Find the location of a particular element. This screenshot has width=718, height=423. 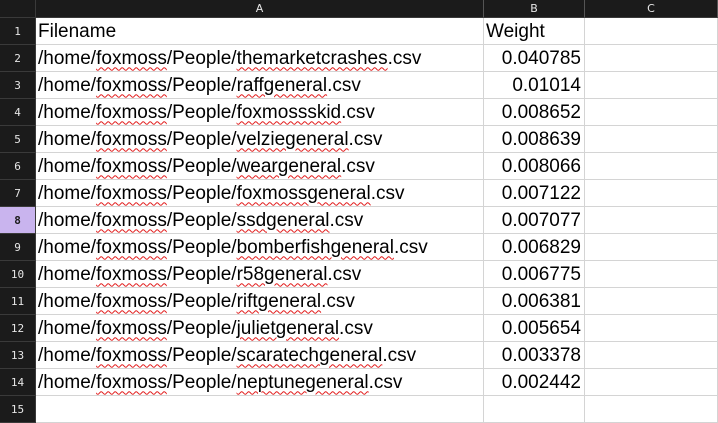

cell-c15 is located at coordinates (651, 409).